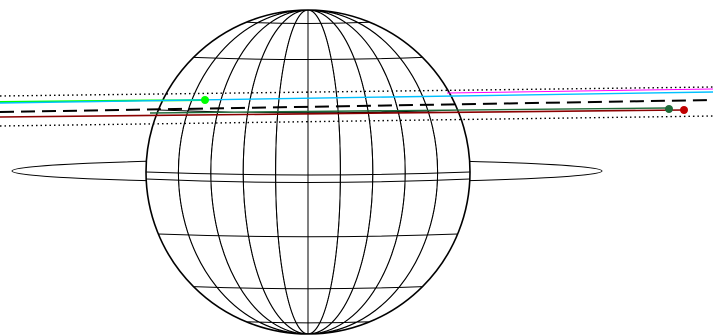  I want to click on marker-darkgreen, so click(669, 109).